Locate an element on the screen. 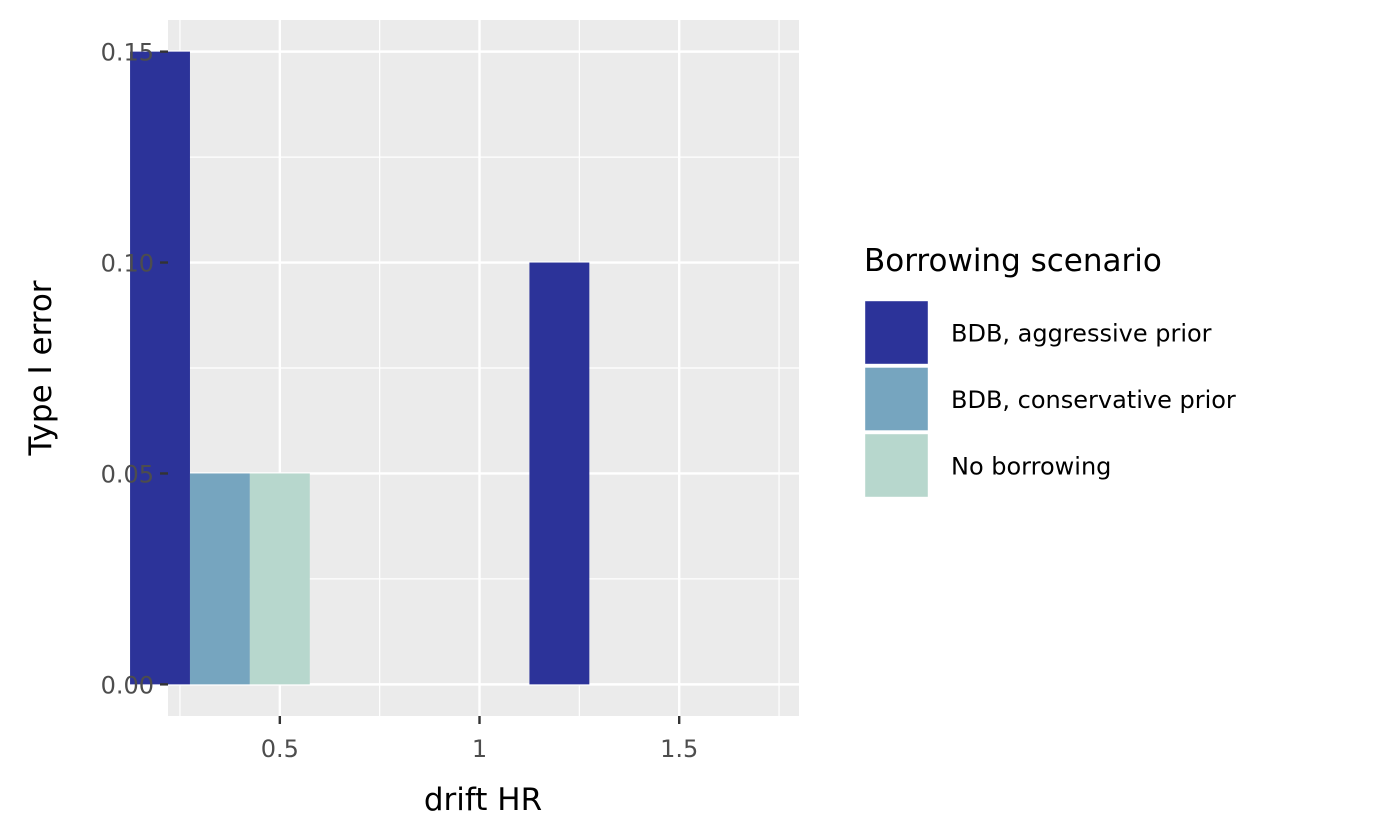 This screenshot has width=1400, height=840. y-axis: 0.00 0.05 0.10 0.15 is located at coordinates (134, 369).